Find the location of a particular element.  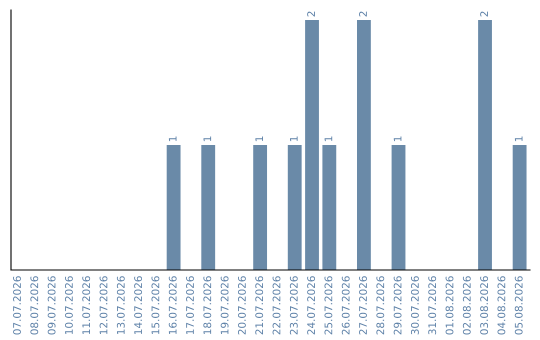

x-tick-label: 24.07.2026 is located at coordinates (311, 305).